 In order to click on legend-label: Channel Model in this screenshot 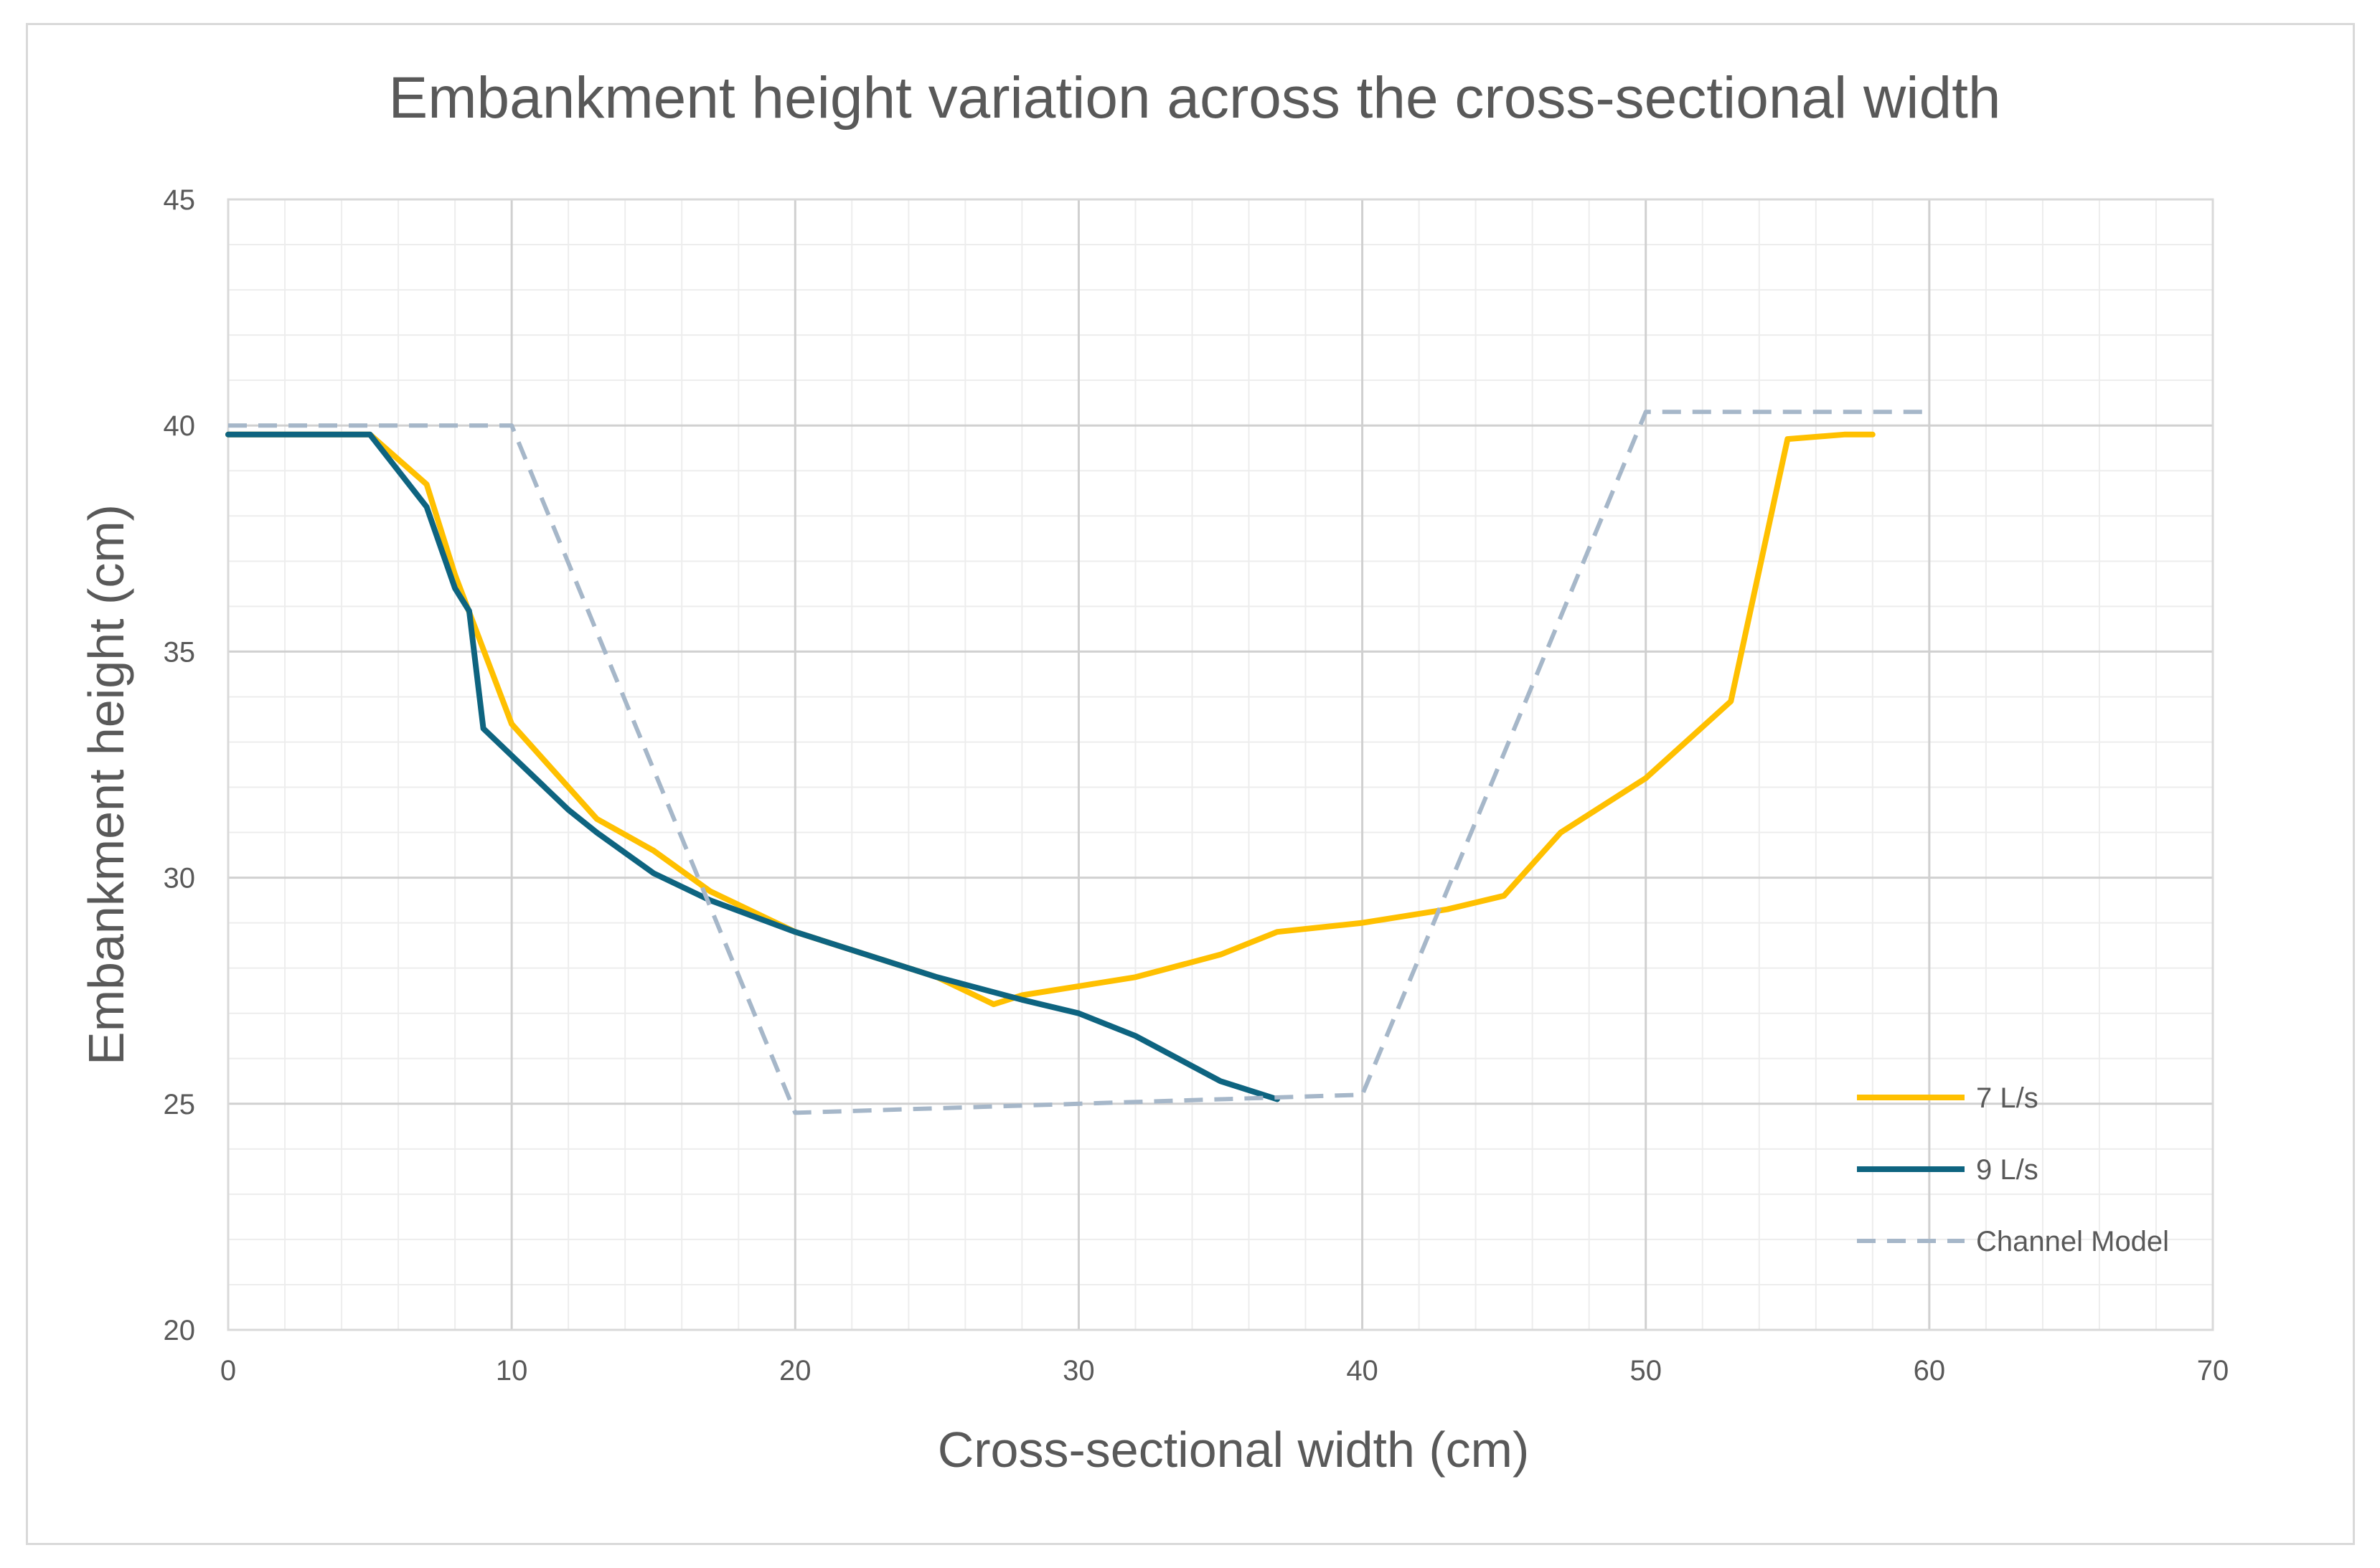, I will do `click(2072, 1242)`.